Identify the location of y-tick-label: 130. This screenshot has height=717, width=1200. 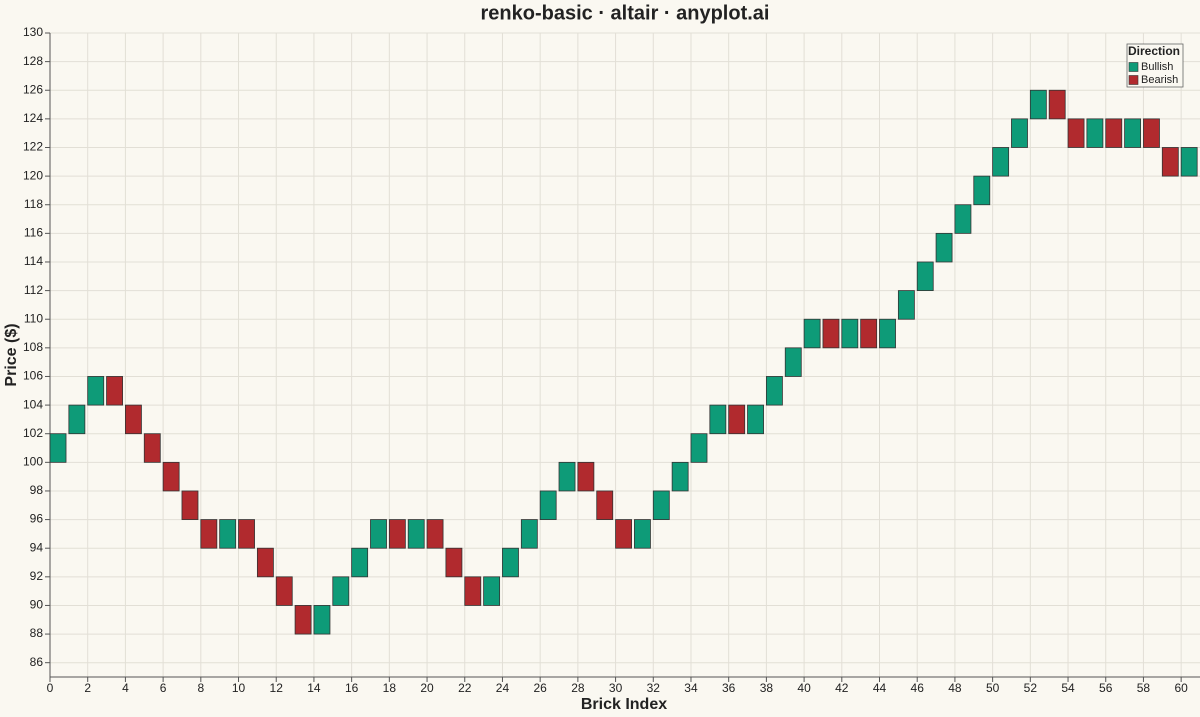
(33, 32).